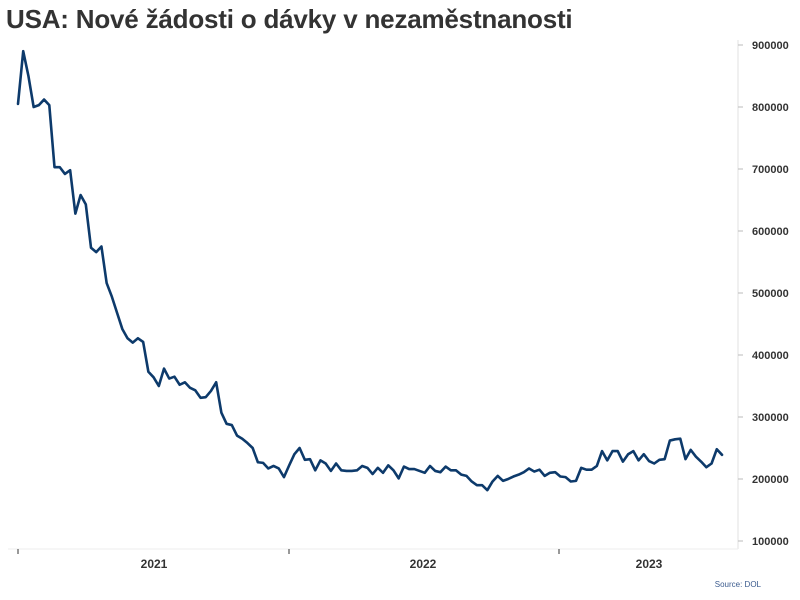  What do you see at coordinates (649, 564) in the screenshot?
I see `x-tick-label: 2023` at bounding box center [649, 564].